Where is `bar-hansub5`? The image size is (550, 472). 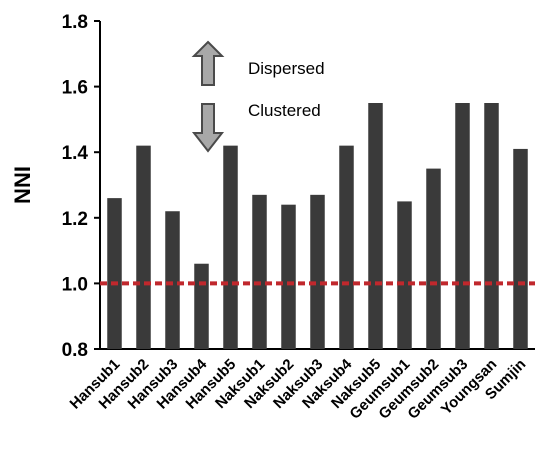
bar-hansub5 is located at coordinates (230, 247).